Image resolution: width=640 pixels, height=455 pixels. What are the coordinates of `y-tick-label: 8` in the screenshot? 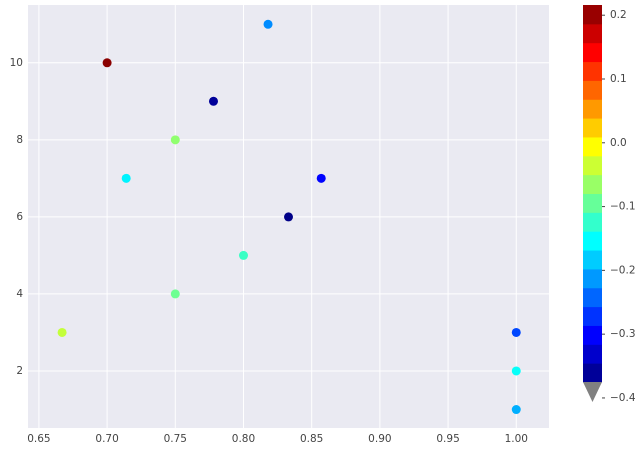 It's located at (19, 140).